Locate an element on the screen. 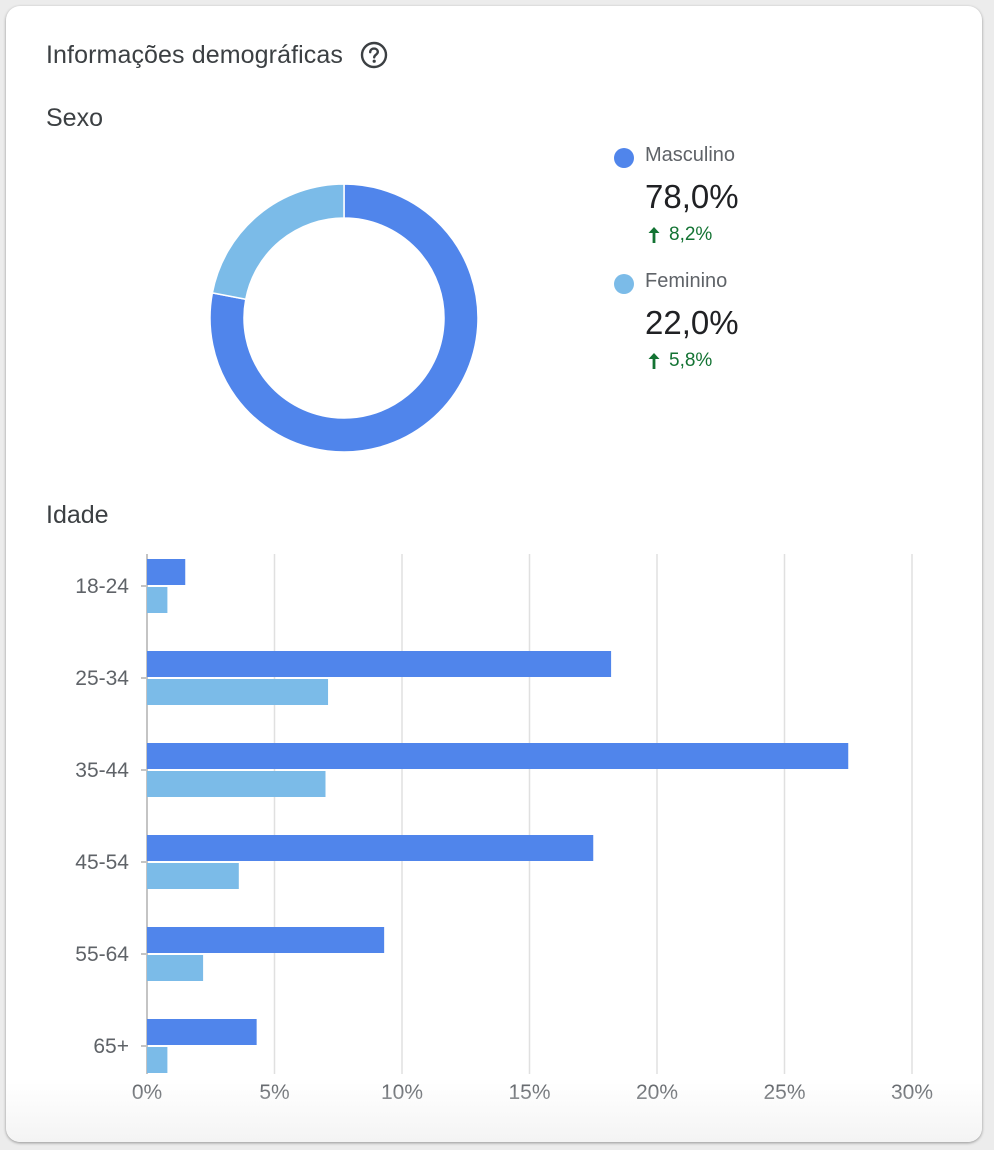 The width and height of the screenshot is (994, 1150). x-tick-label: 10% is located at coordinates (402, 1092).